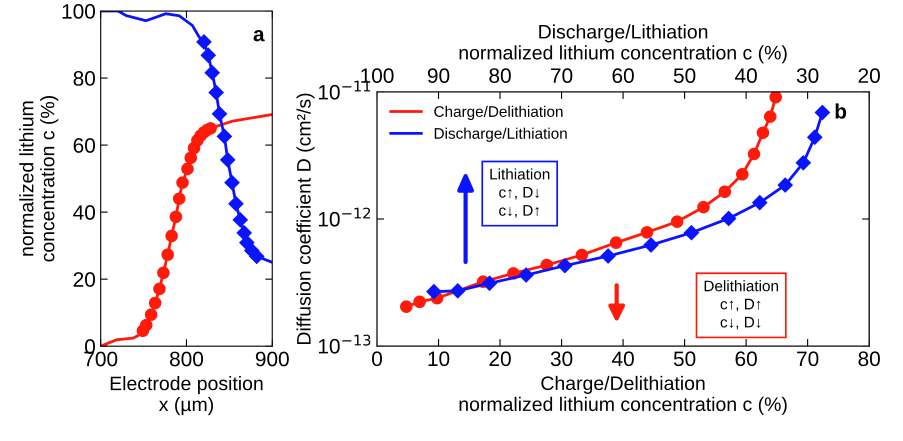  I want to click on x2-tick-label: 50, so click(685, 76).